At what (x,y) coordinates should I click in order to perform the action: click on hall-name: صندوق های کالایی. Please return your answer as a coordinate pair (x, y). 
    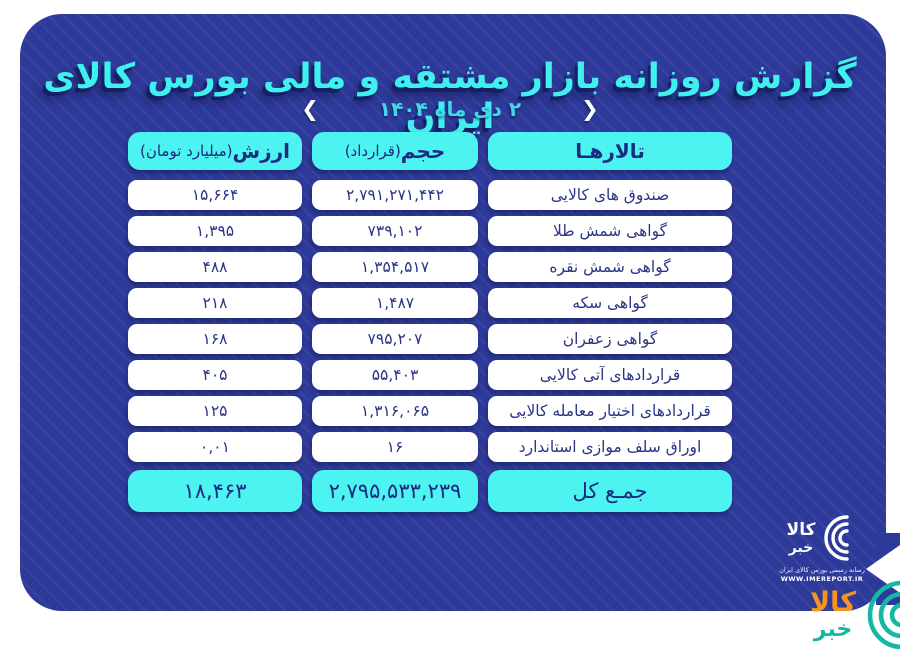
    Looking at the image, I should click on (610, 195).